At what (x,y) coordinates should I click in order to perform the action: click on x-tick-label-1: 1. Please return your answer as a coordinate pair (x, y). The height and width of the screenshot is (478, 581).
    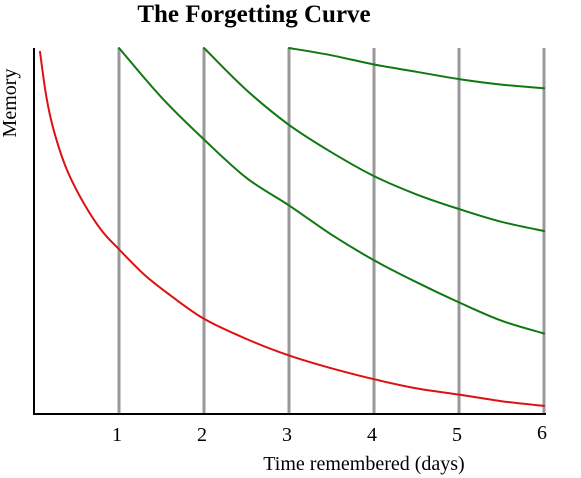
    Looking at the image, I should click on (117, 435).